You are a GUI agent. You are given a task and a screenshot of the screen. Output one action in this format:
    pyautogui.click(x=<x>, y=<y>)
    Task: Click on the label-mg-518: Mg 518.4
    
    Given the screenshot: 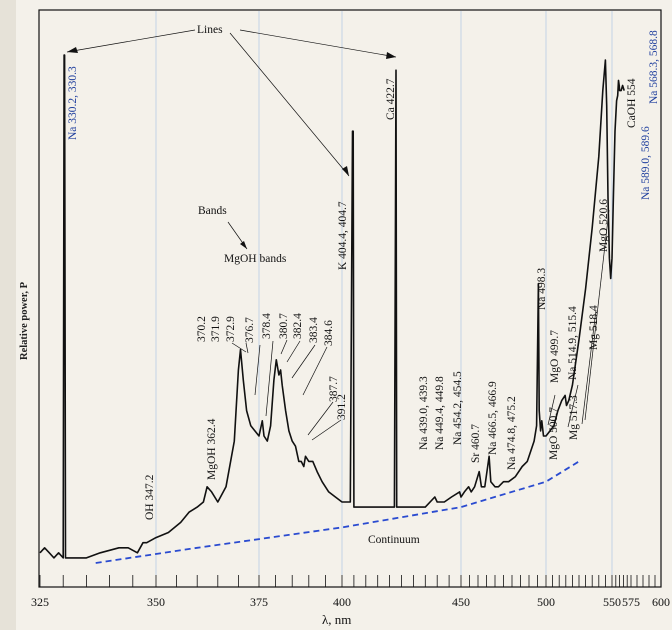 What is the action you would take?
    pyautogui.click(x=594, y=327)
    